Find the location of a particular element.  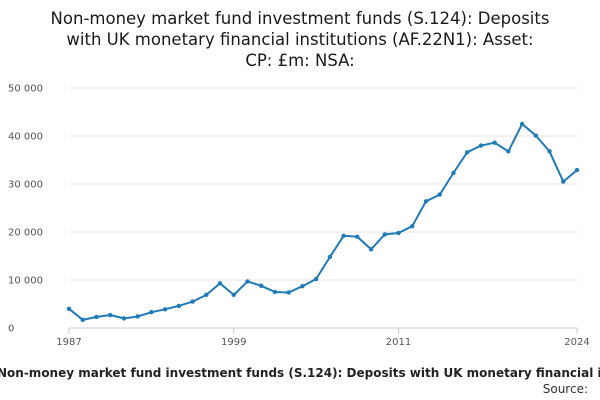

y-tick-label: 40 000 is located at coordinates (25, 137).